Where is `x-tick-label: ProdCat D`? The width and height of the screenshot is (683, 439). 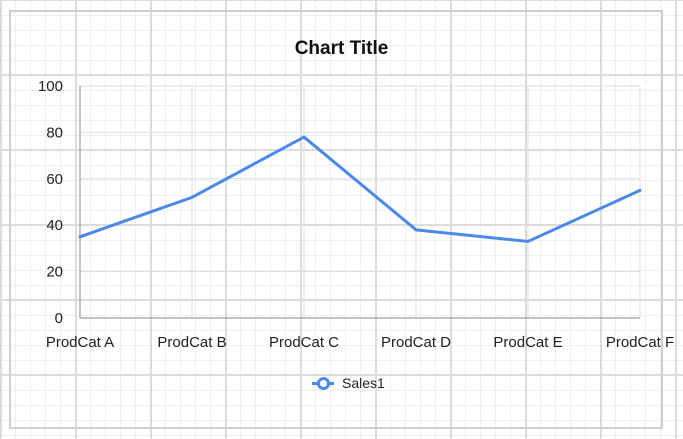
x-tick-label: ProdCat D is located at coordinates (416, 342).